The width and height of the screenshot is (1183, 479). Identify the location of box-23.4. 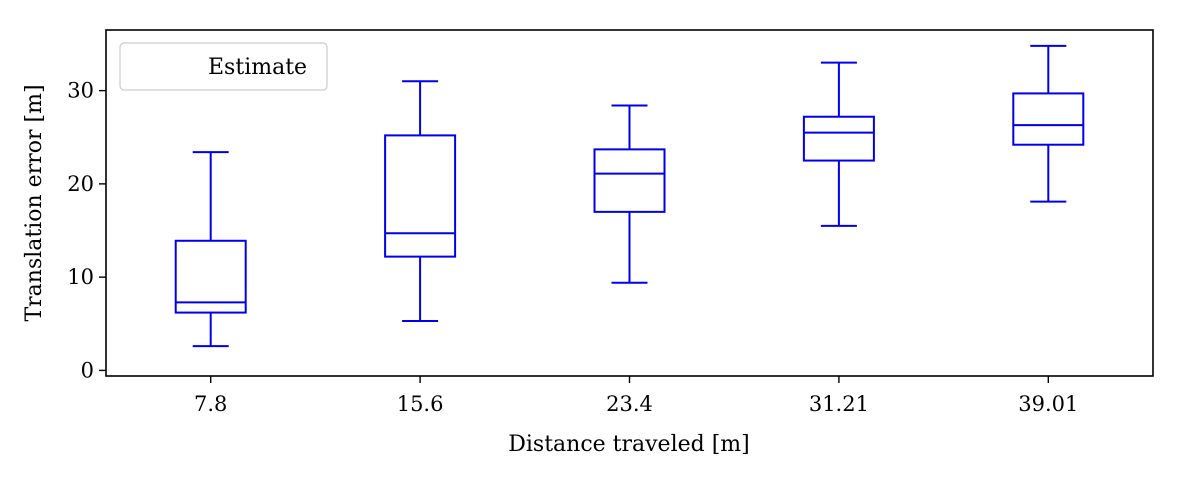
(629, 194).